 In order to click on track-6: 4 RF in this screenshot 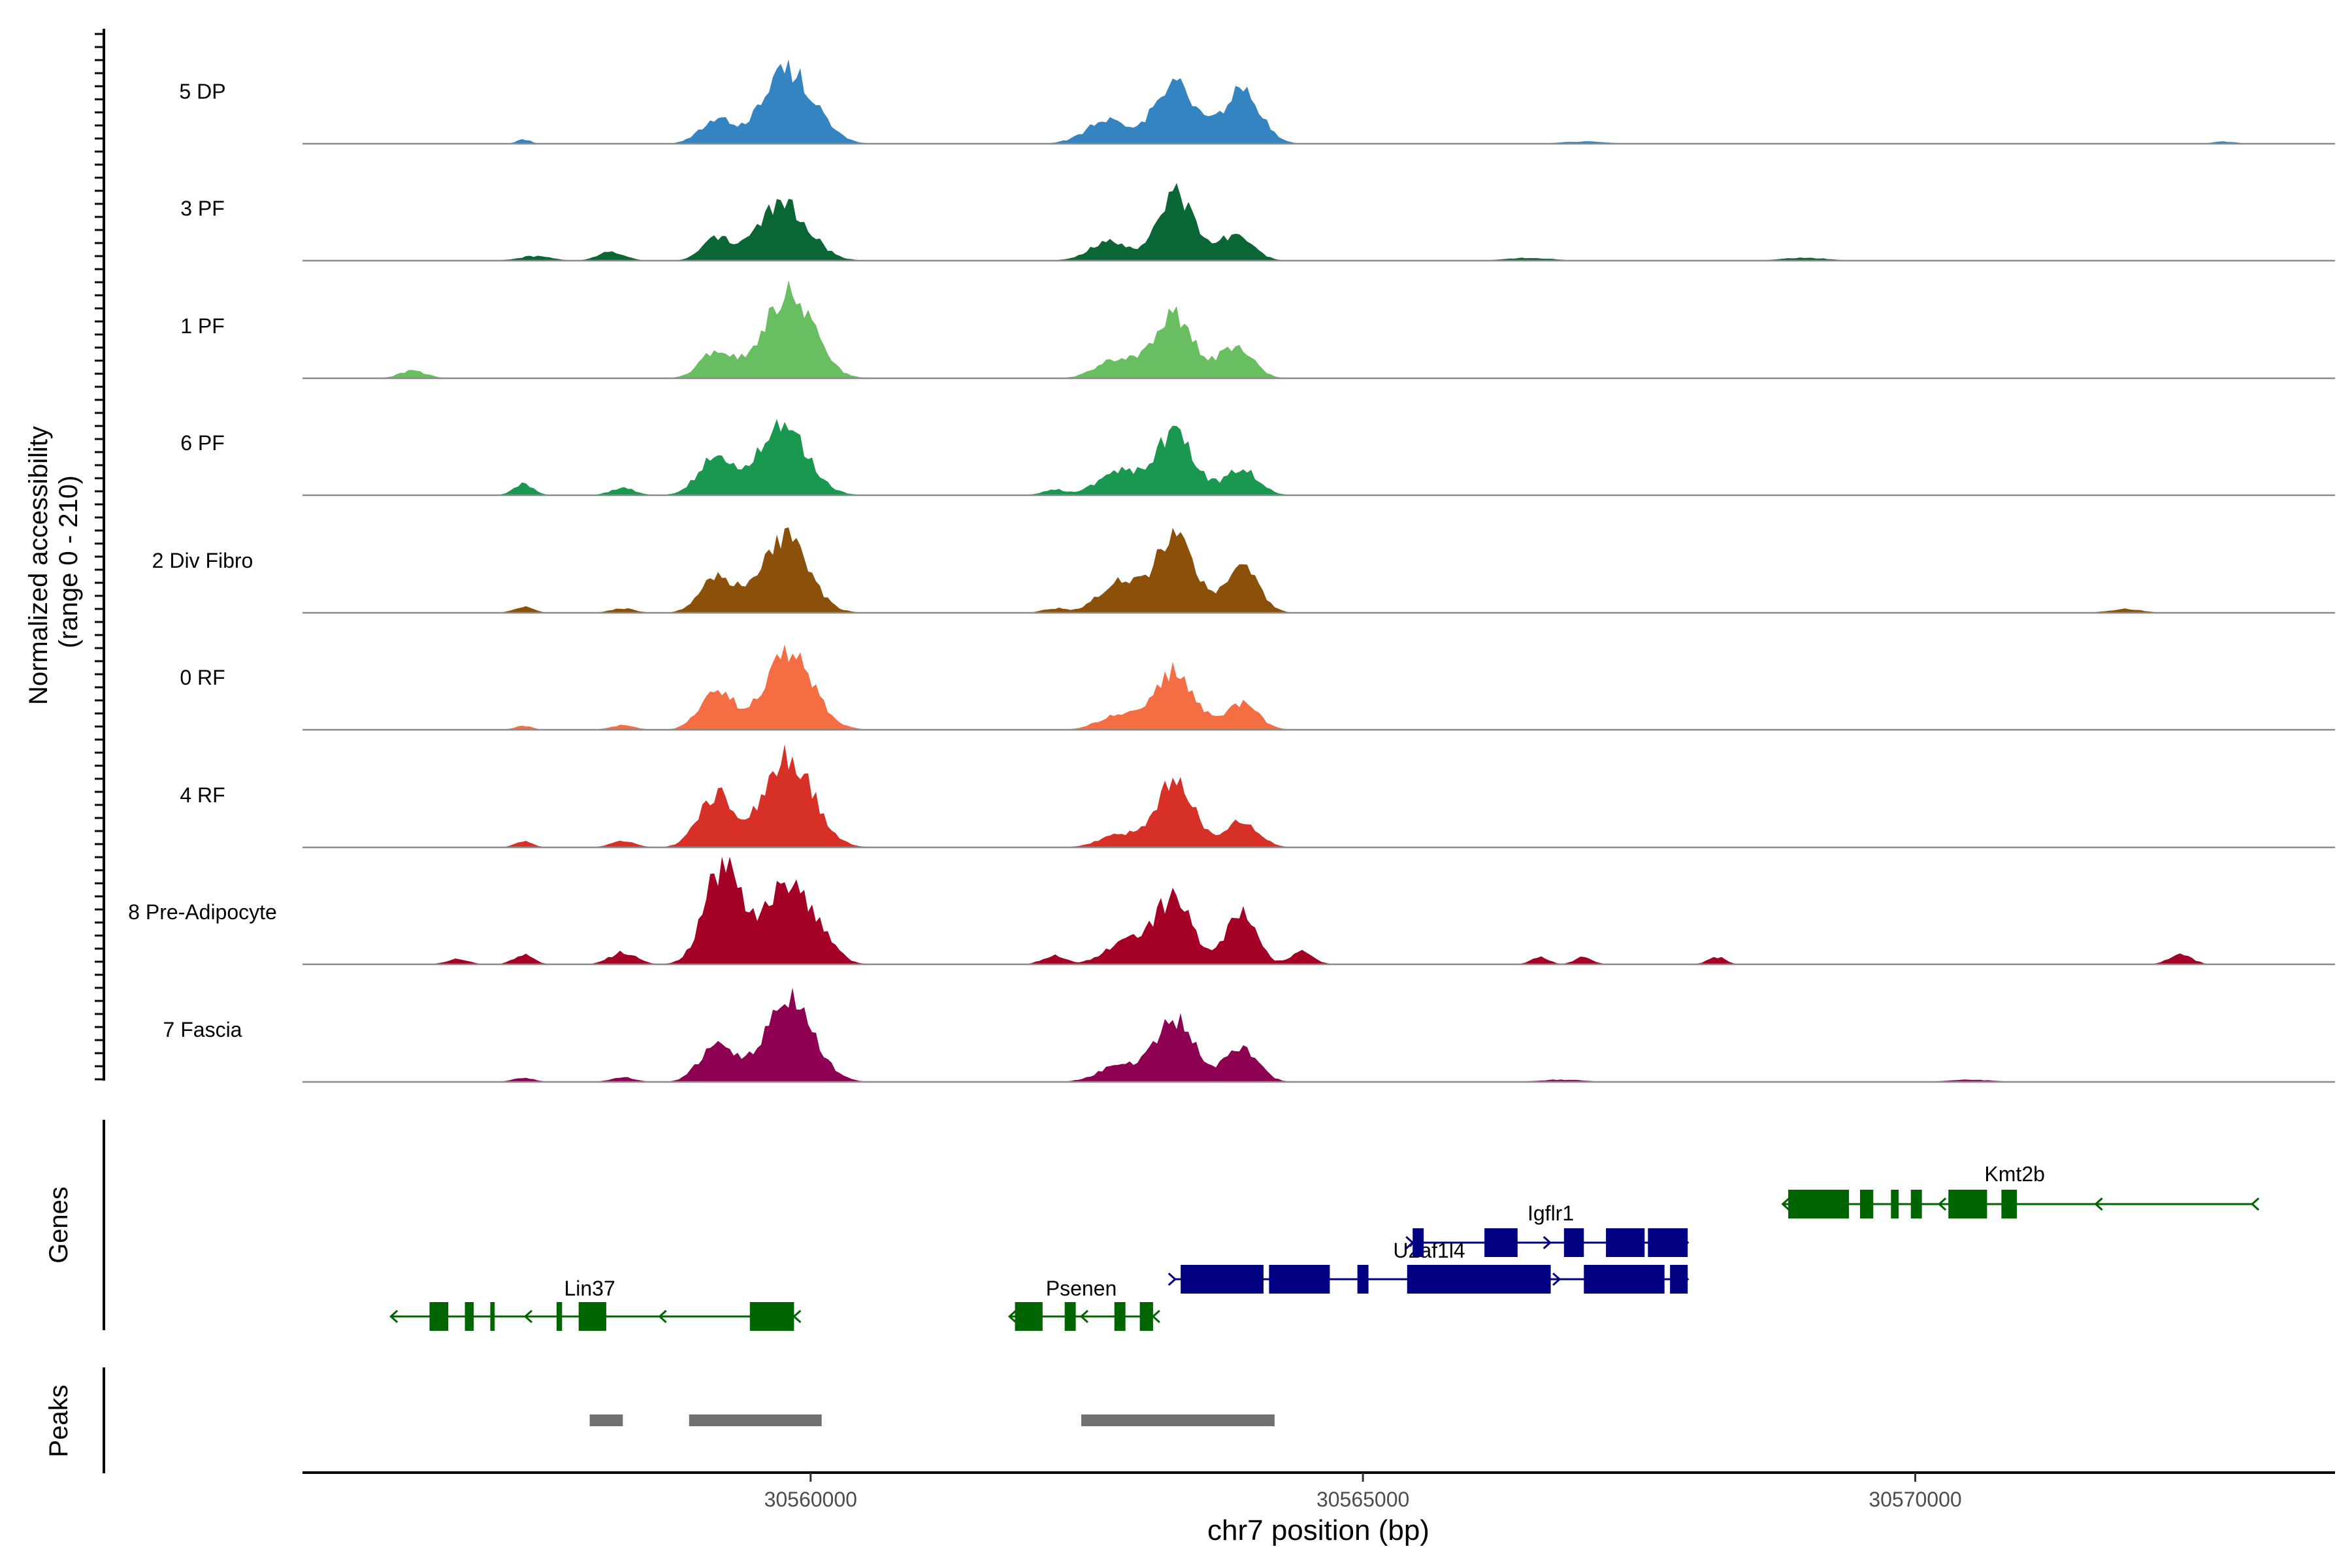, I will do `click(1257, 796)`.